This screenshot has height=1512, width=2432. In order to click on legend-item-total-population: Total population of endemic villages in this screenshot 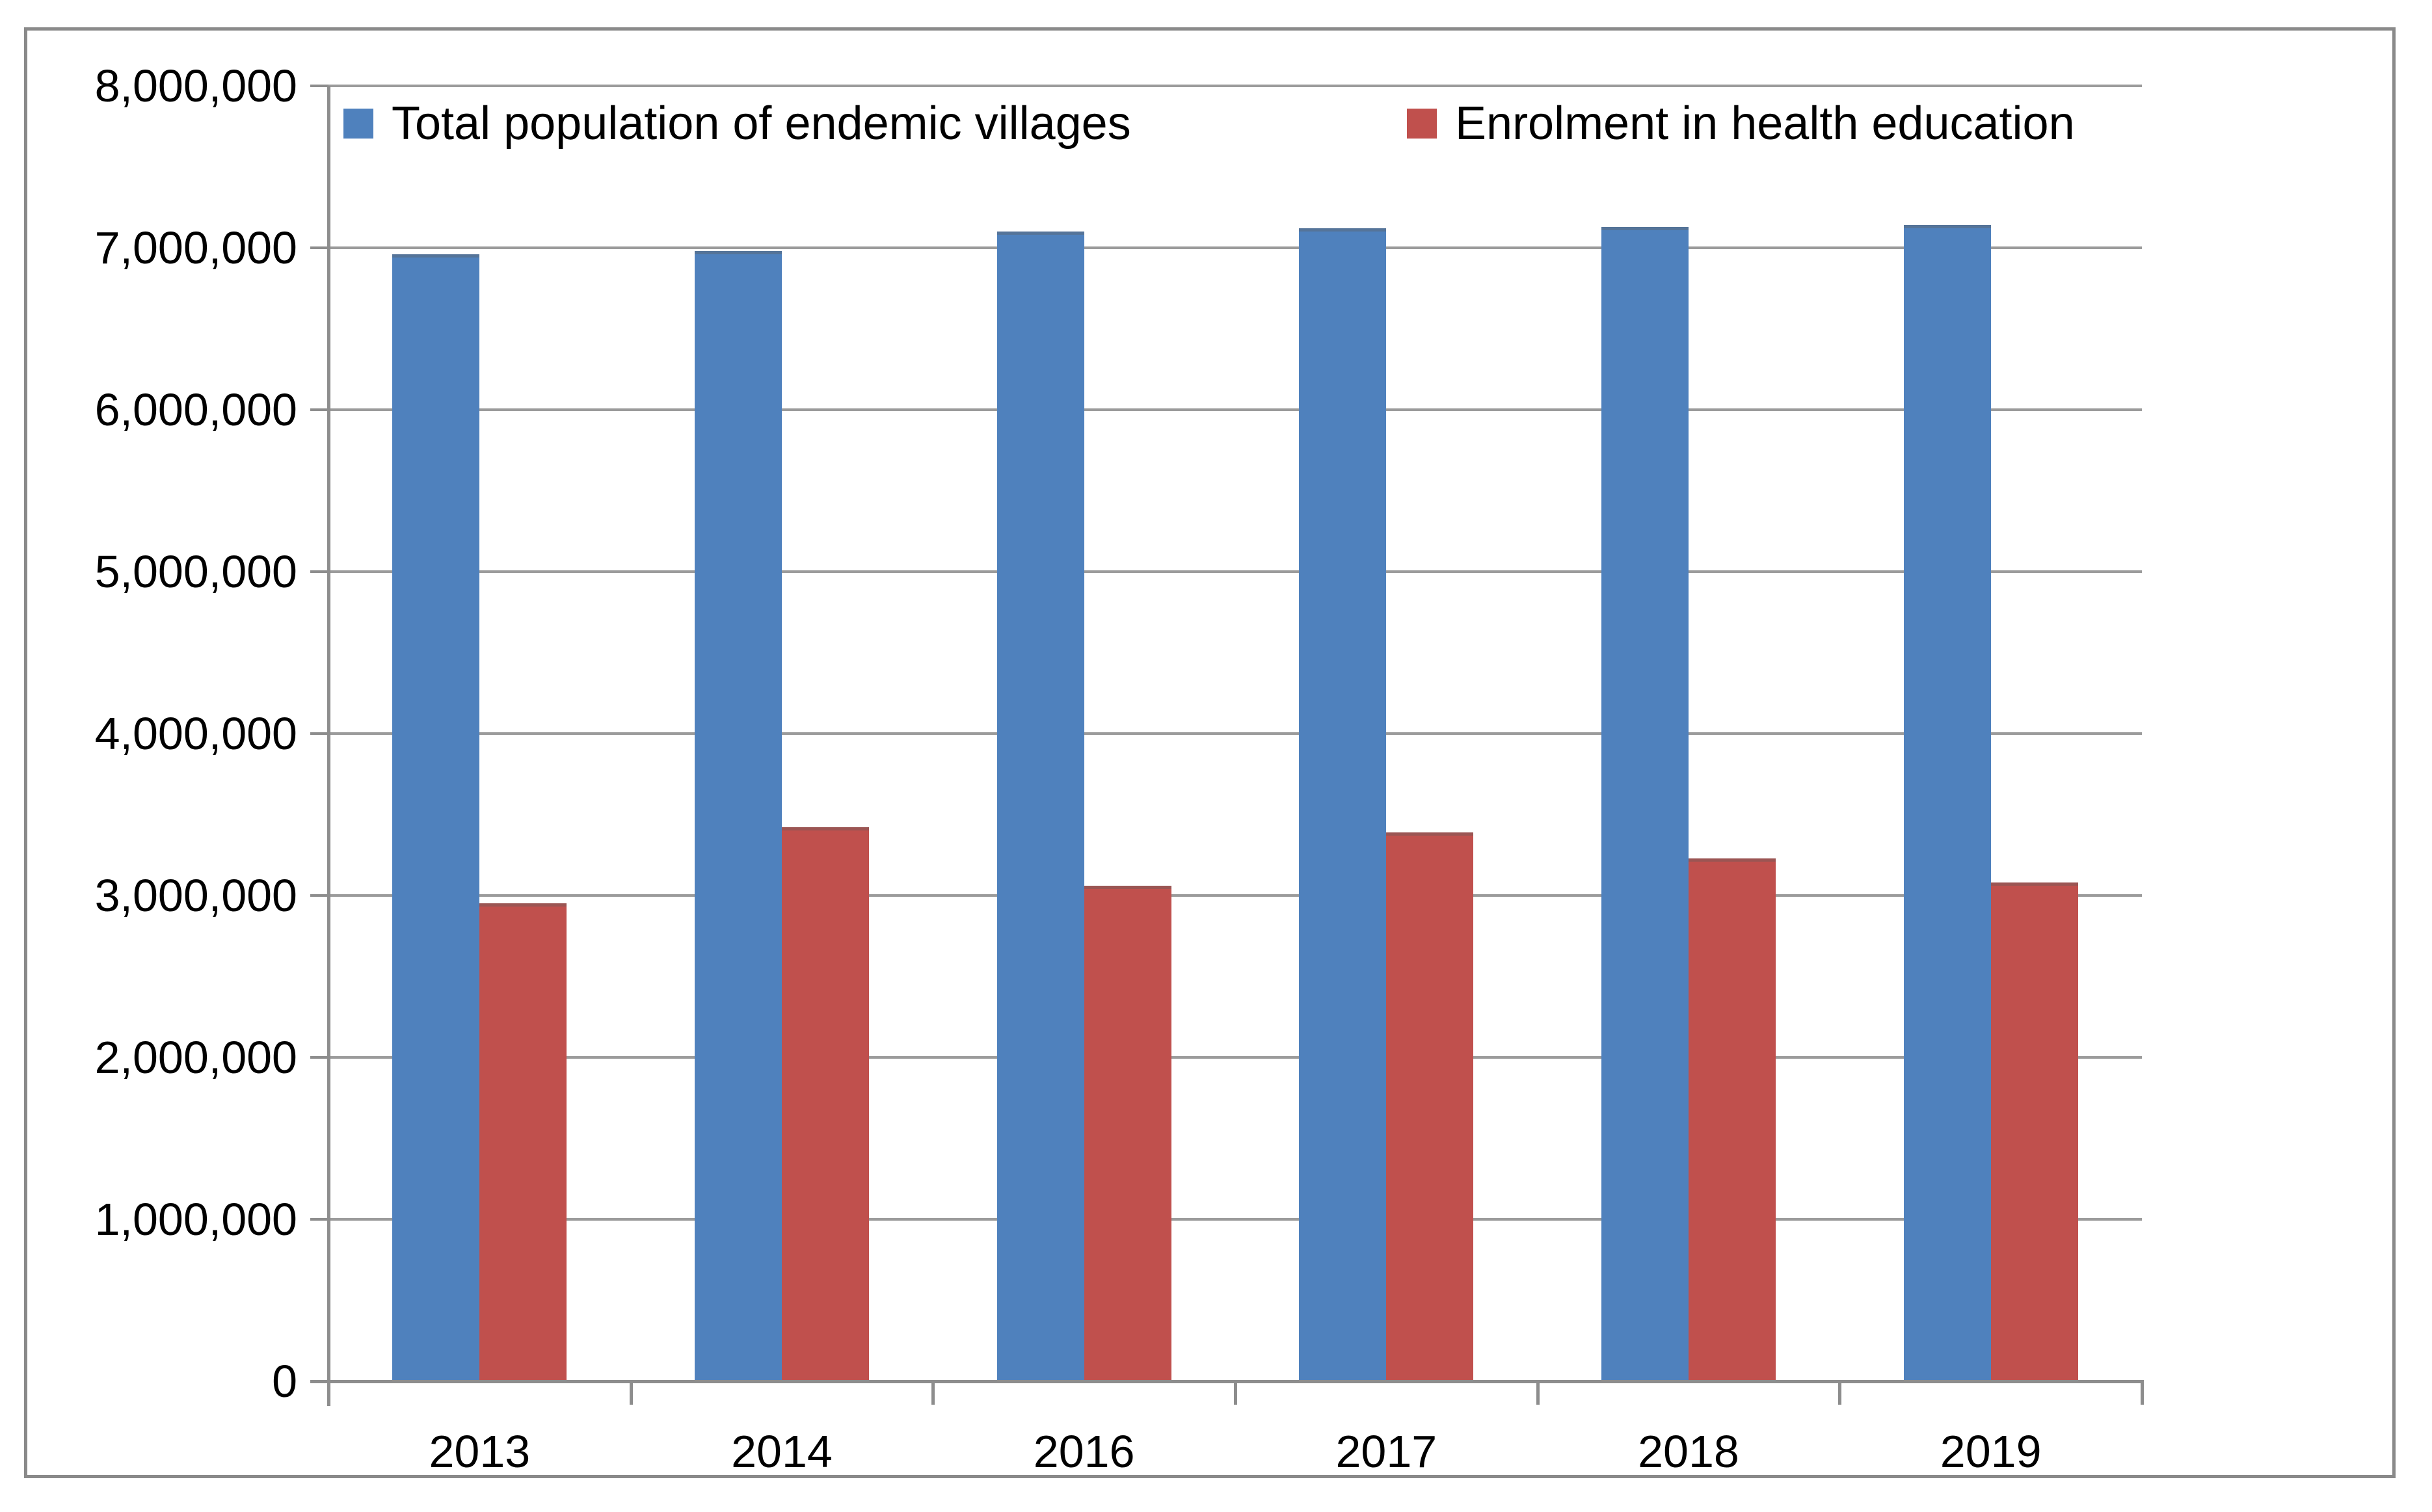, I will do `click(737, 124)`.